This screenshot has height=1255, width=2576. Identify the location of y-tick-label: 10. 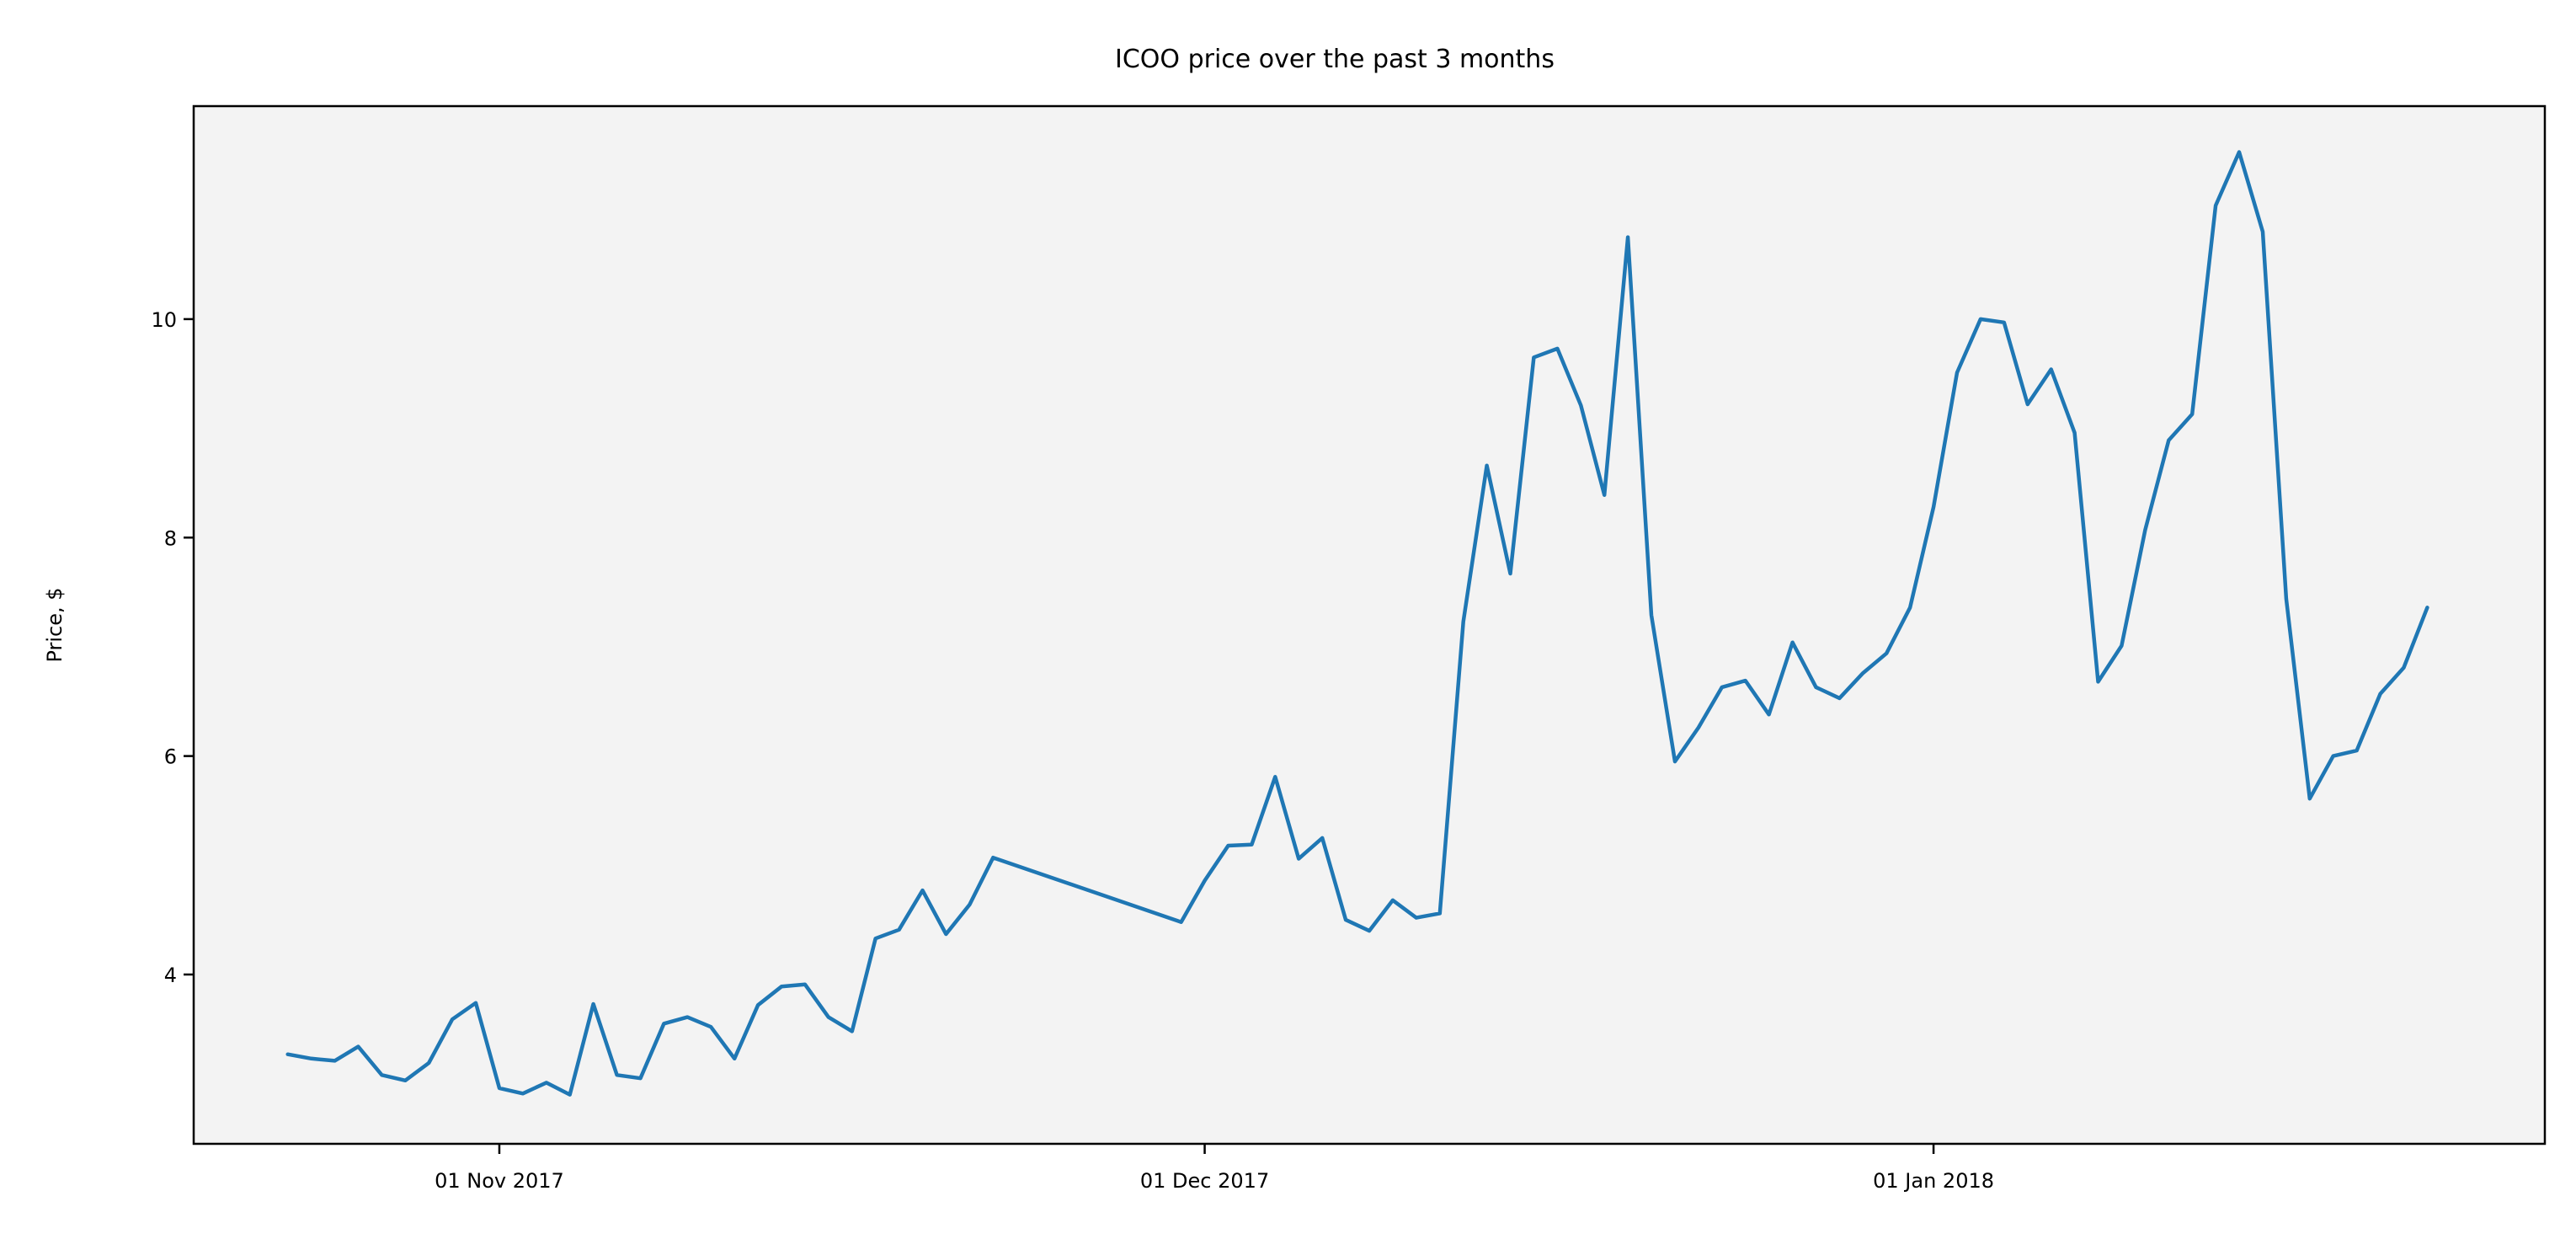
(164, 320).